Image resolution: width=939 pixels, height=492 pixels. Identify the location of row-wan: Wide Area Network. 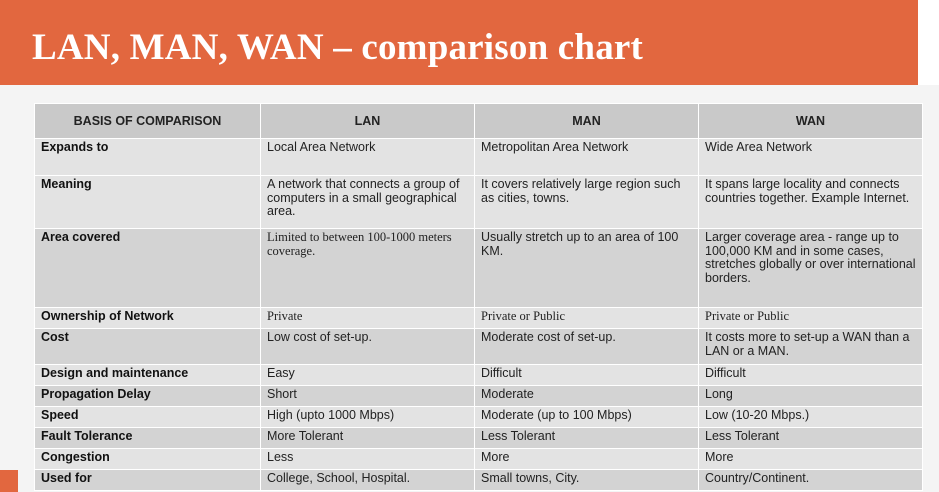
(810, 157).